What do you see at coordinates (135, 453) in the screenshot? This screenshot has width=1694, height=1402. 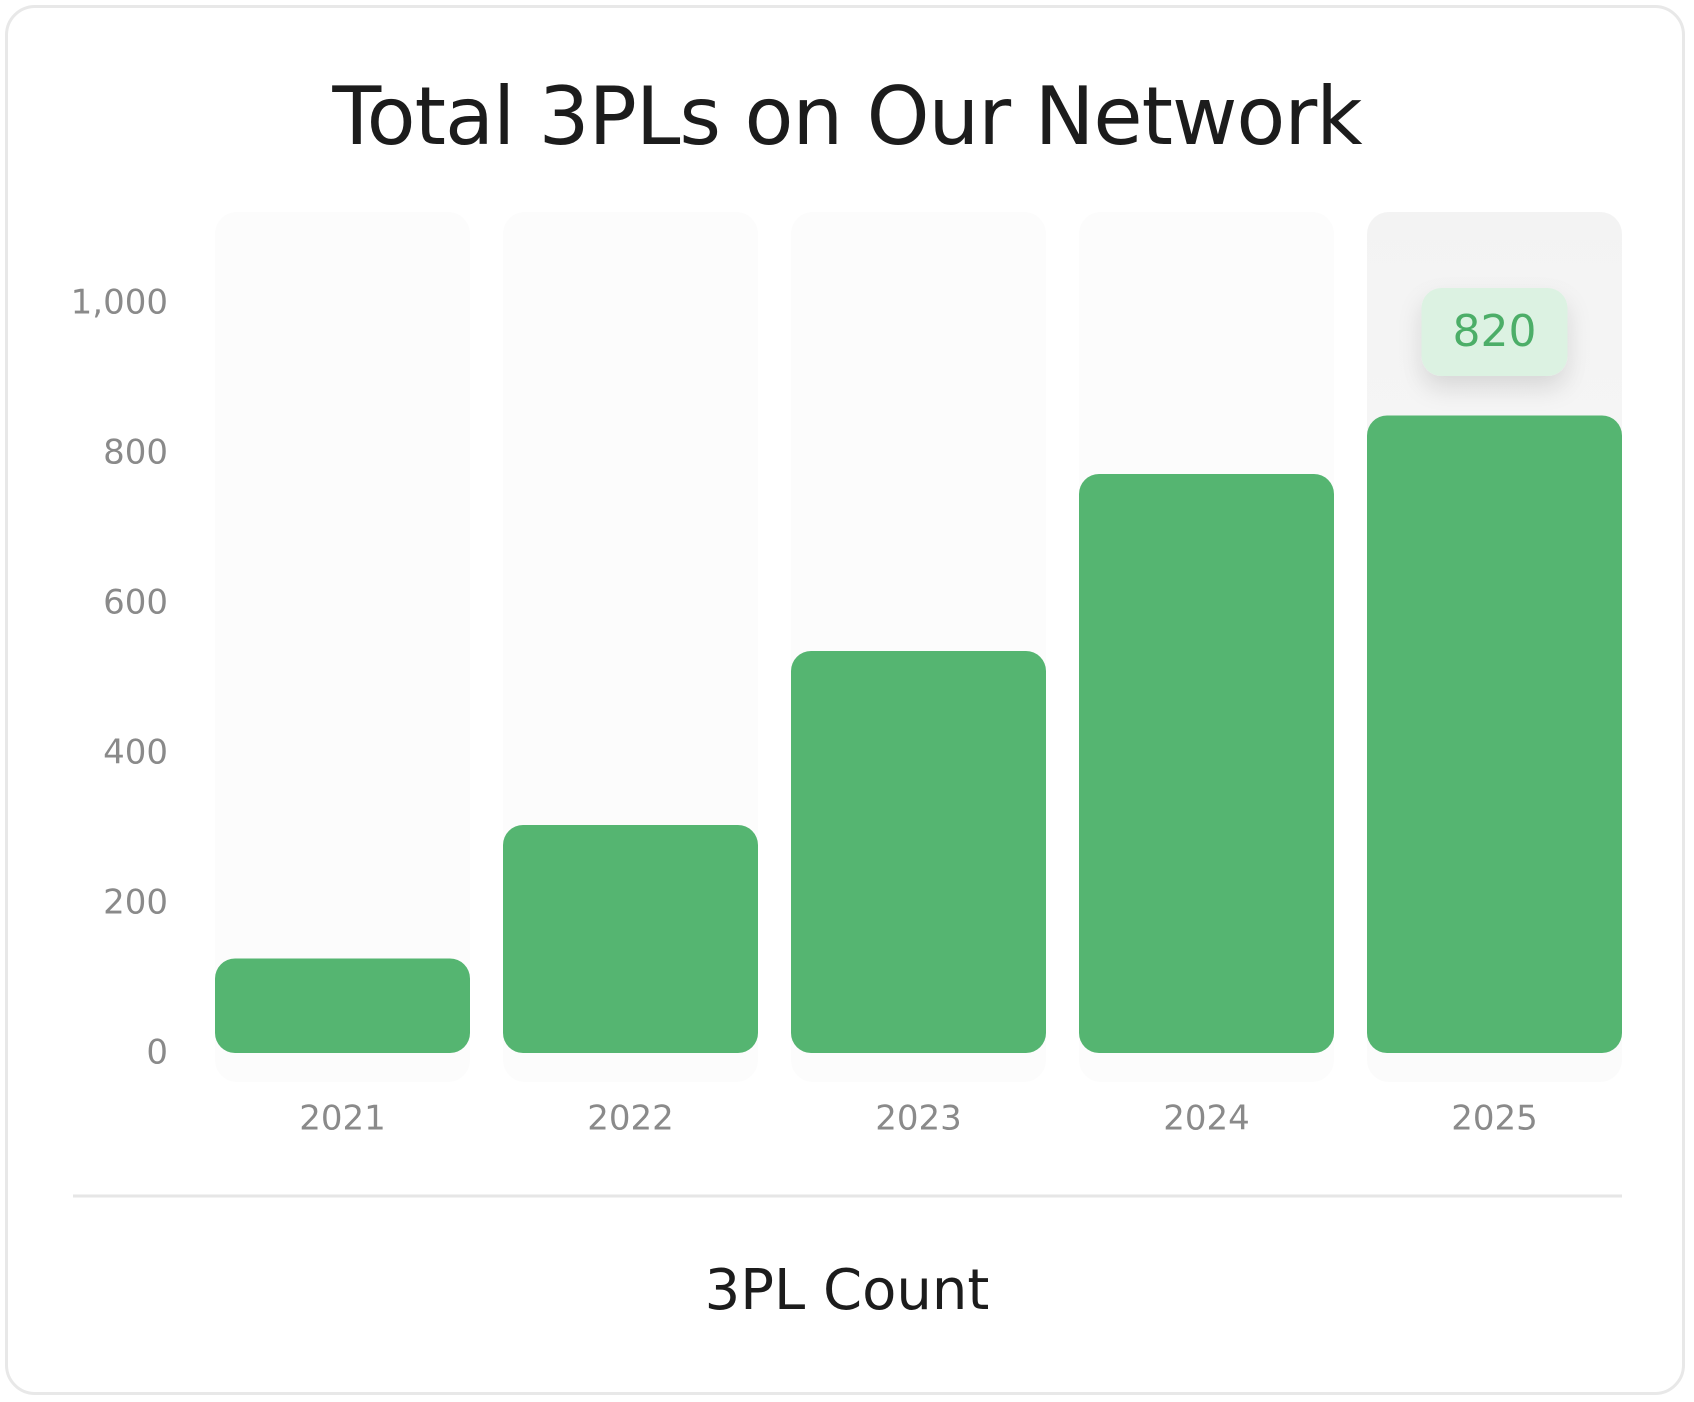 I see `y-tick-label: 800` at bounding box center [135, 453].